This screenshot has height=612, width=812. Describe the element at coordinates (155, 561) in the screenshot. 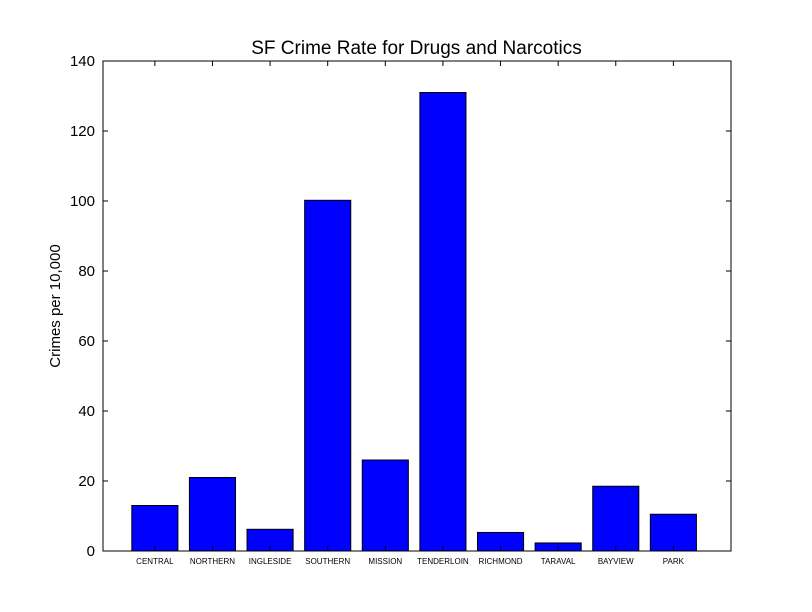

I see `x-tick-label: CENTRAL` at that location.